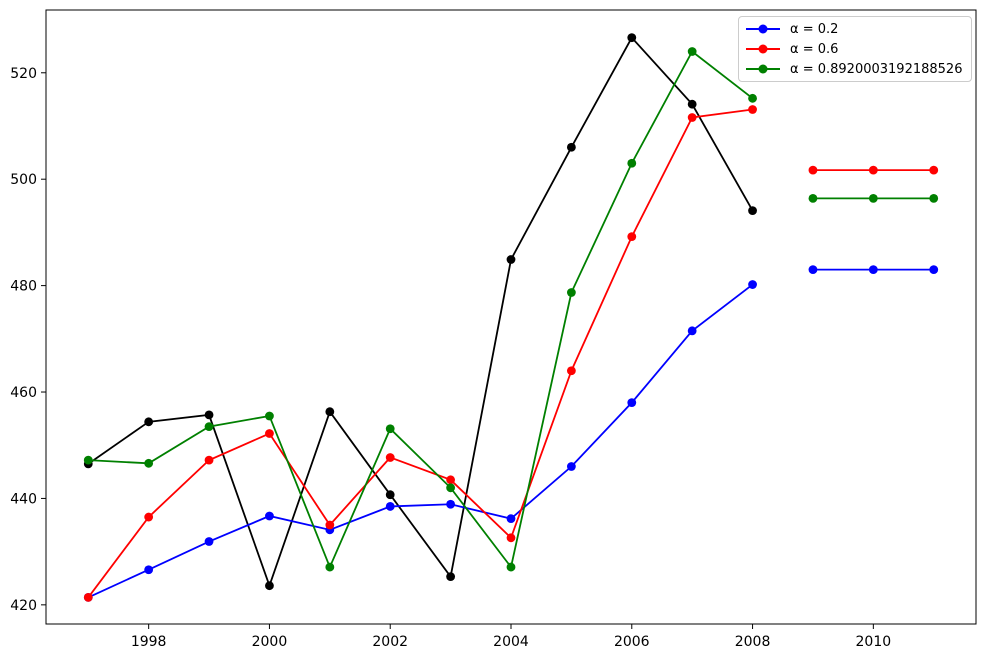  What do you see at coordinates (23, 287) in the screenshot?
I see `y-tick-label: 480` at bounding box center [23, 287].